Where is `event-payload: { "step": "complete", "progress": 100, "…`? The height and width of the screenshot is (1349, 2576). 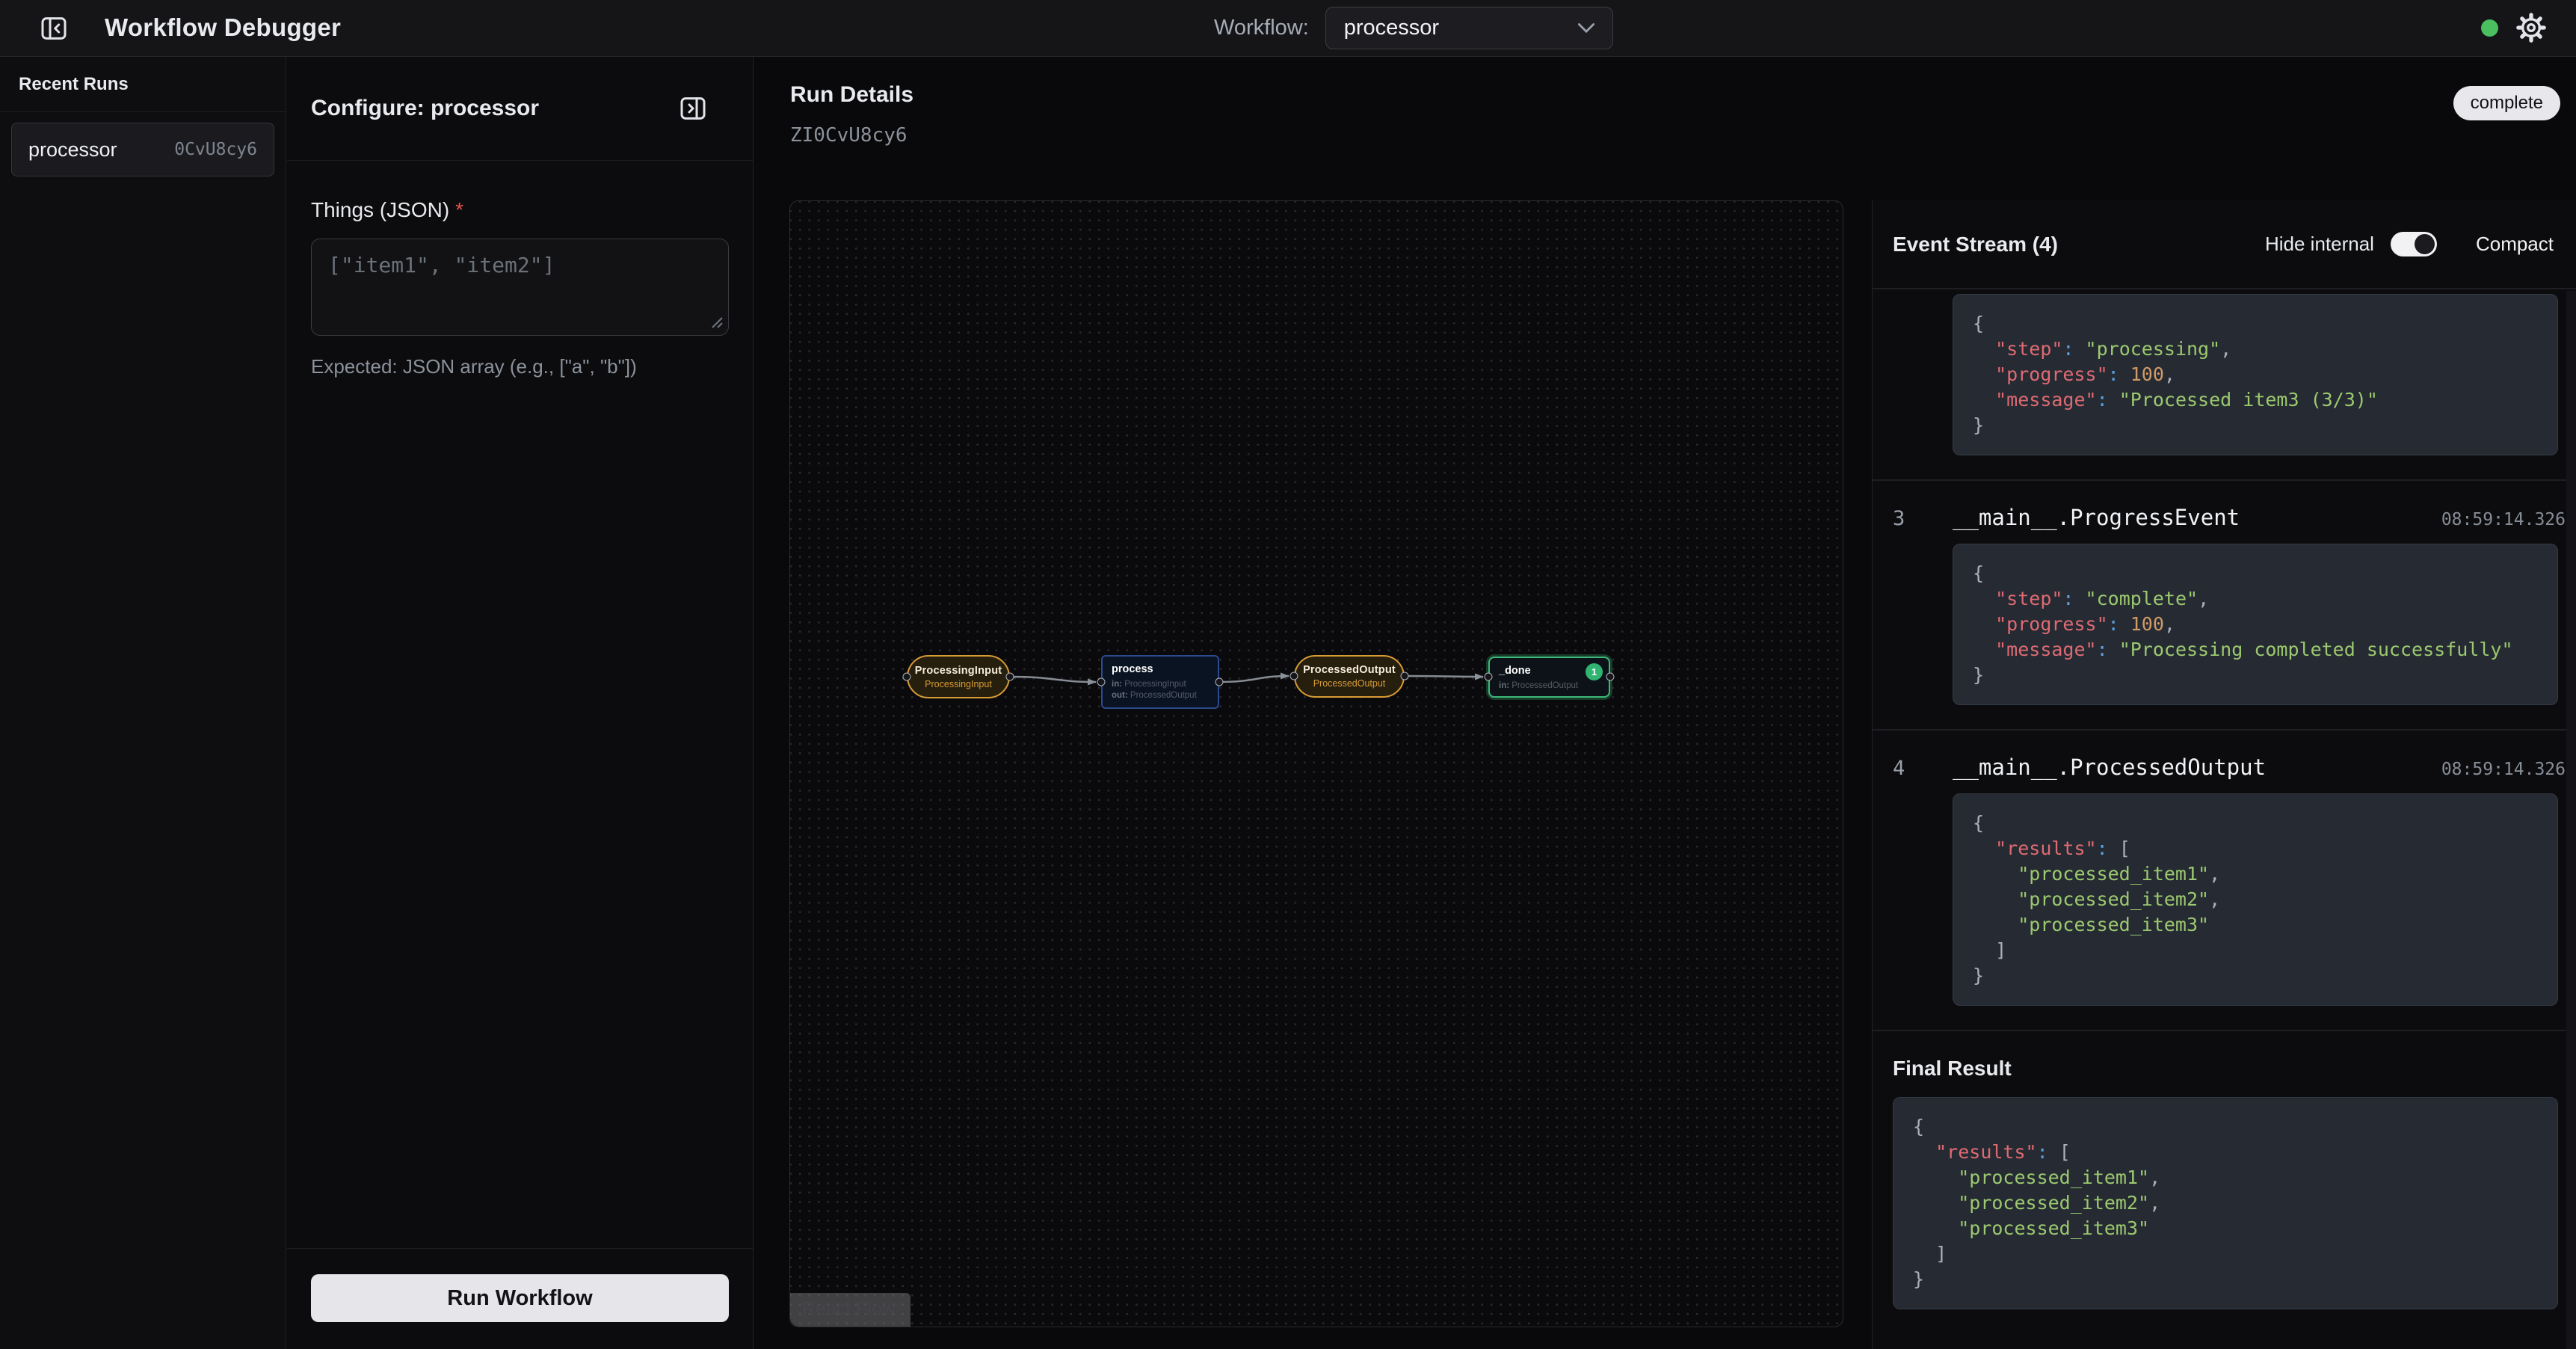
event-payload: { "step": "complete", "progress": 100, "… is located at coordinates (2255, 624).